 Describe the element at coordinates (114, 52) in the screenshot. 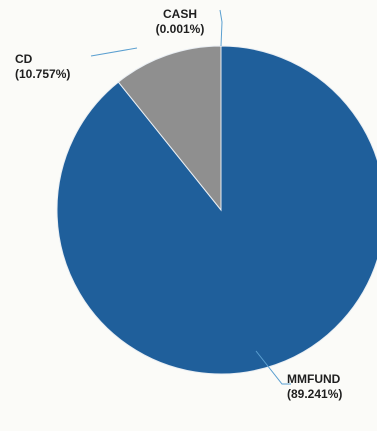

I see `leader-line-cd` at that location.